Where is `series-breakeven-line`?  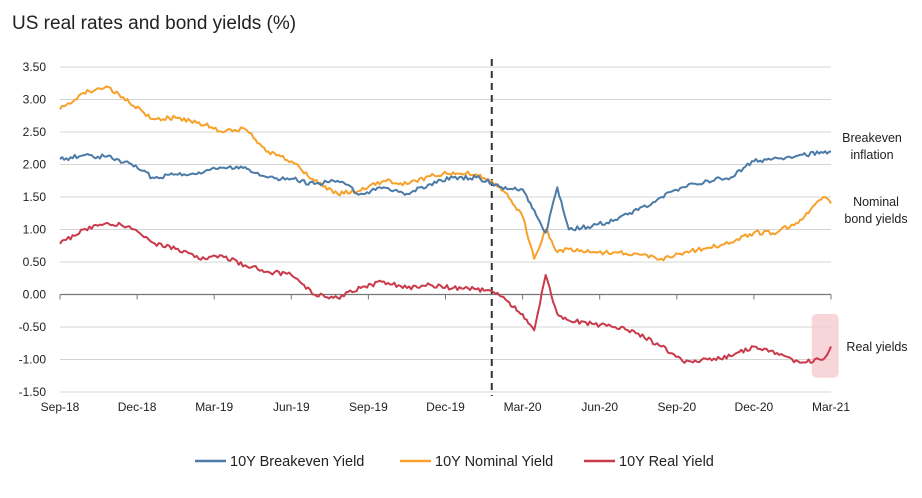 series-breakeven-line is located at coordinates (445, 192).